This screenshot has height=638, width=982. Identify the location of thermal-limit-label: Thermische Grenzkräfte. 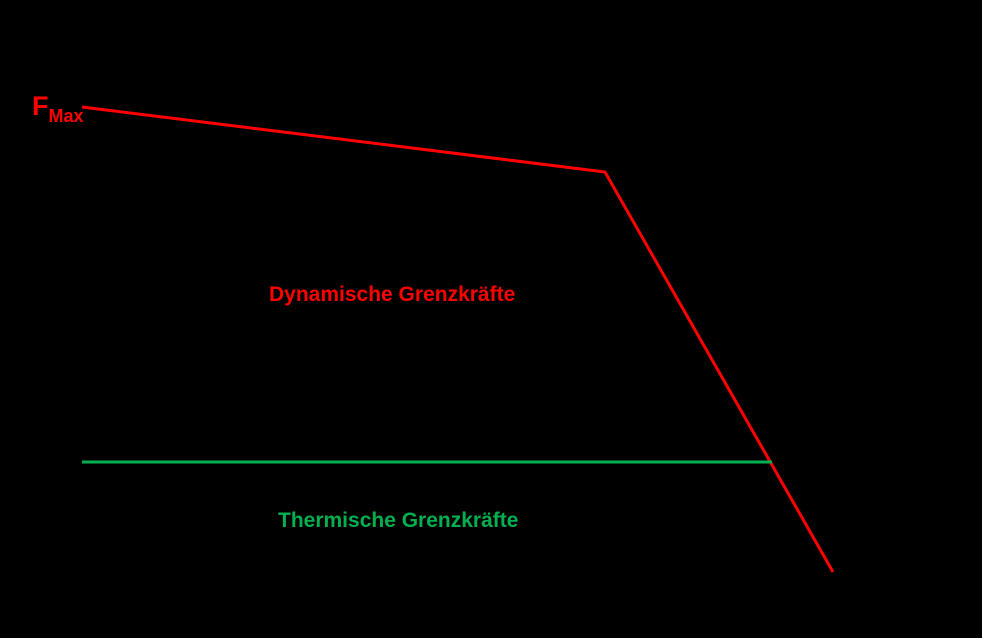
(398, 520).